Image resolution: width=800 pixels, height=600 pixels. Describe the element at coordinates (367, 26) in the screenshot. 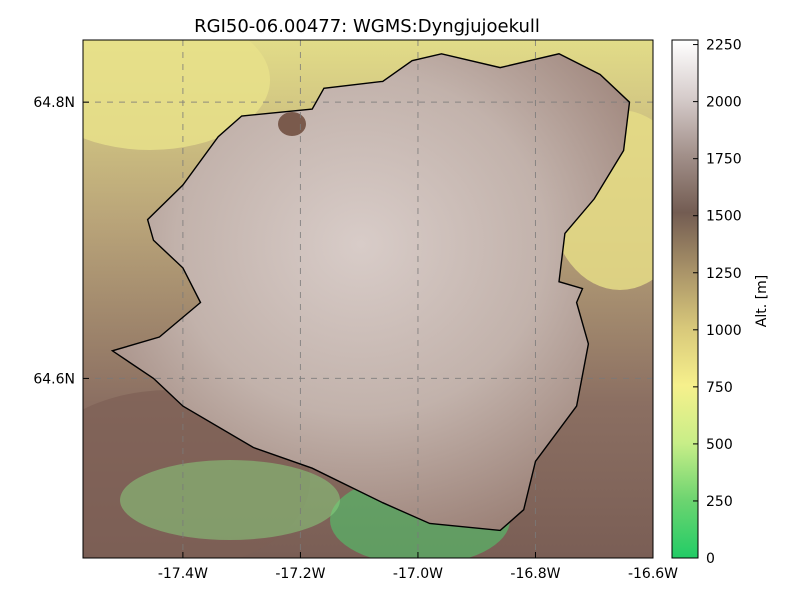

I see `chart-title: RGI50-06.00477: WGMS:Dyngjujoekull` at that location.